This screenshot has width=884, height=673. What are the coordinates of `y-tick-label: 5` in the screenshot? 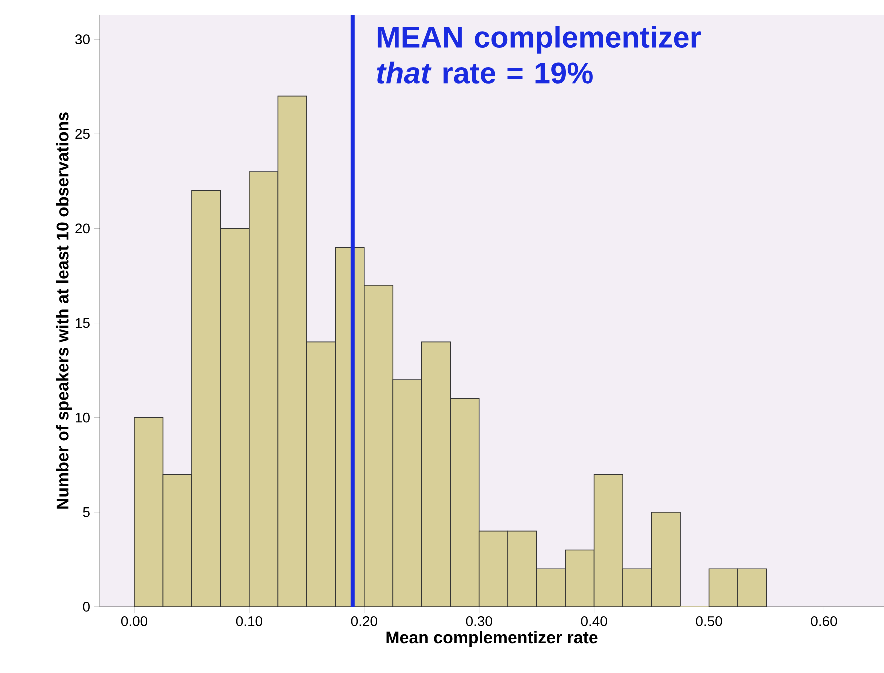 It's located at (86, 513).